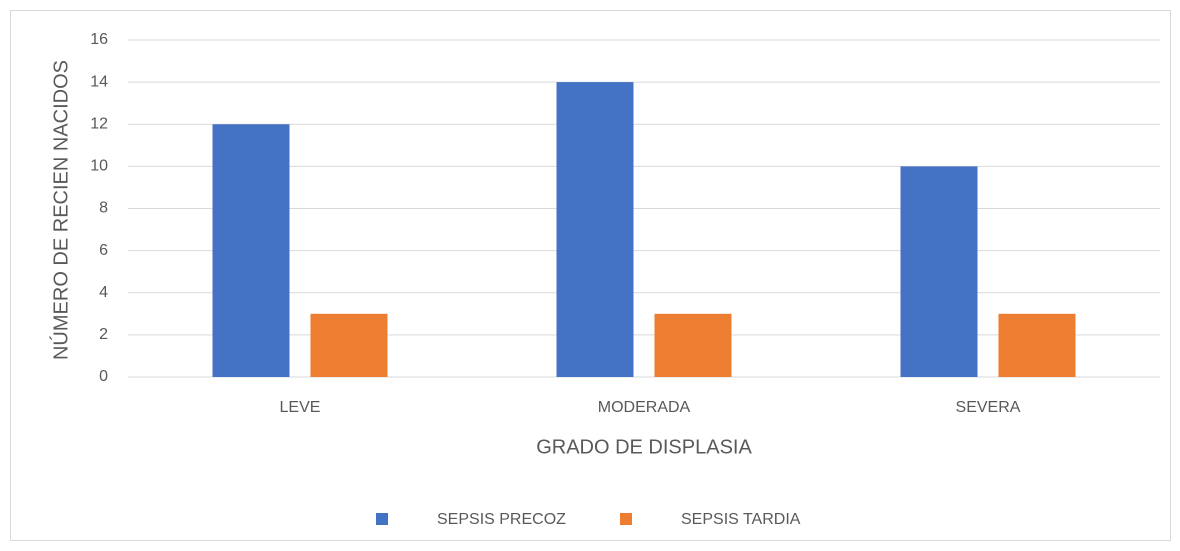  Describe the element at coordinates (988, 407) in the screenshot. I see `x-tick-label: SEVERA` at that location.